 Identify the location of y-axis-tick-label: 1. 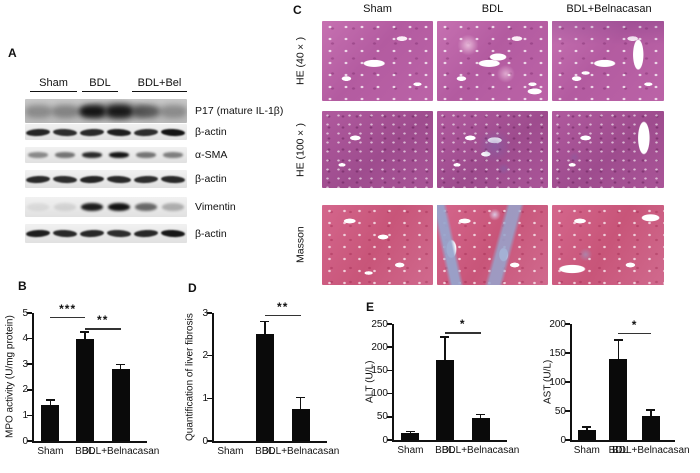
(25, 415).